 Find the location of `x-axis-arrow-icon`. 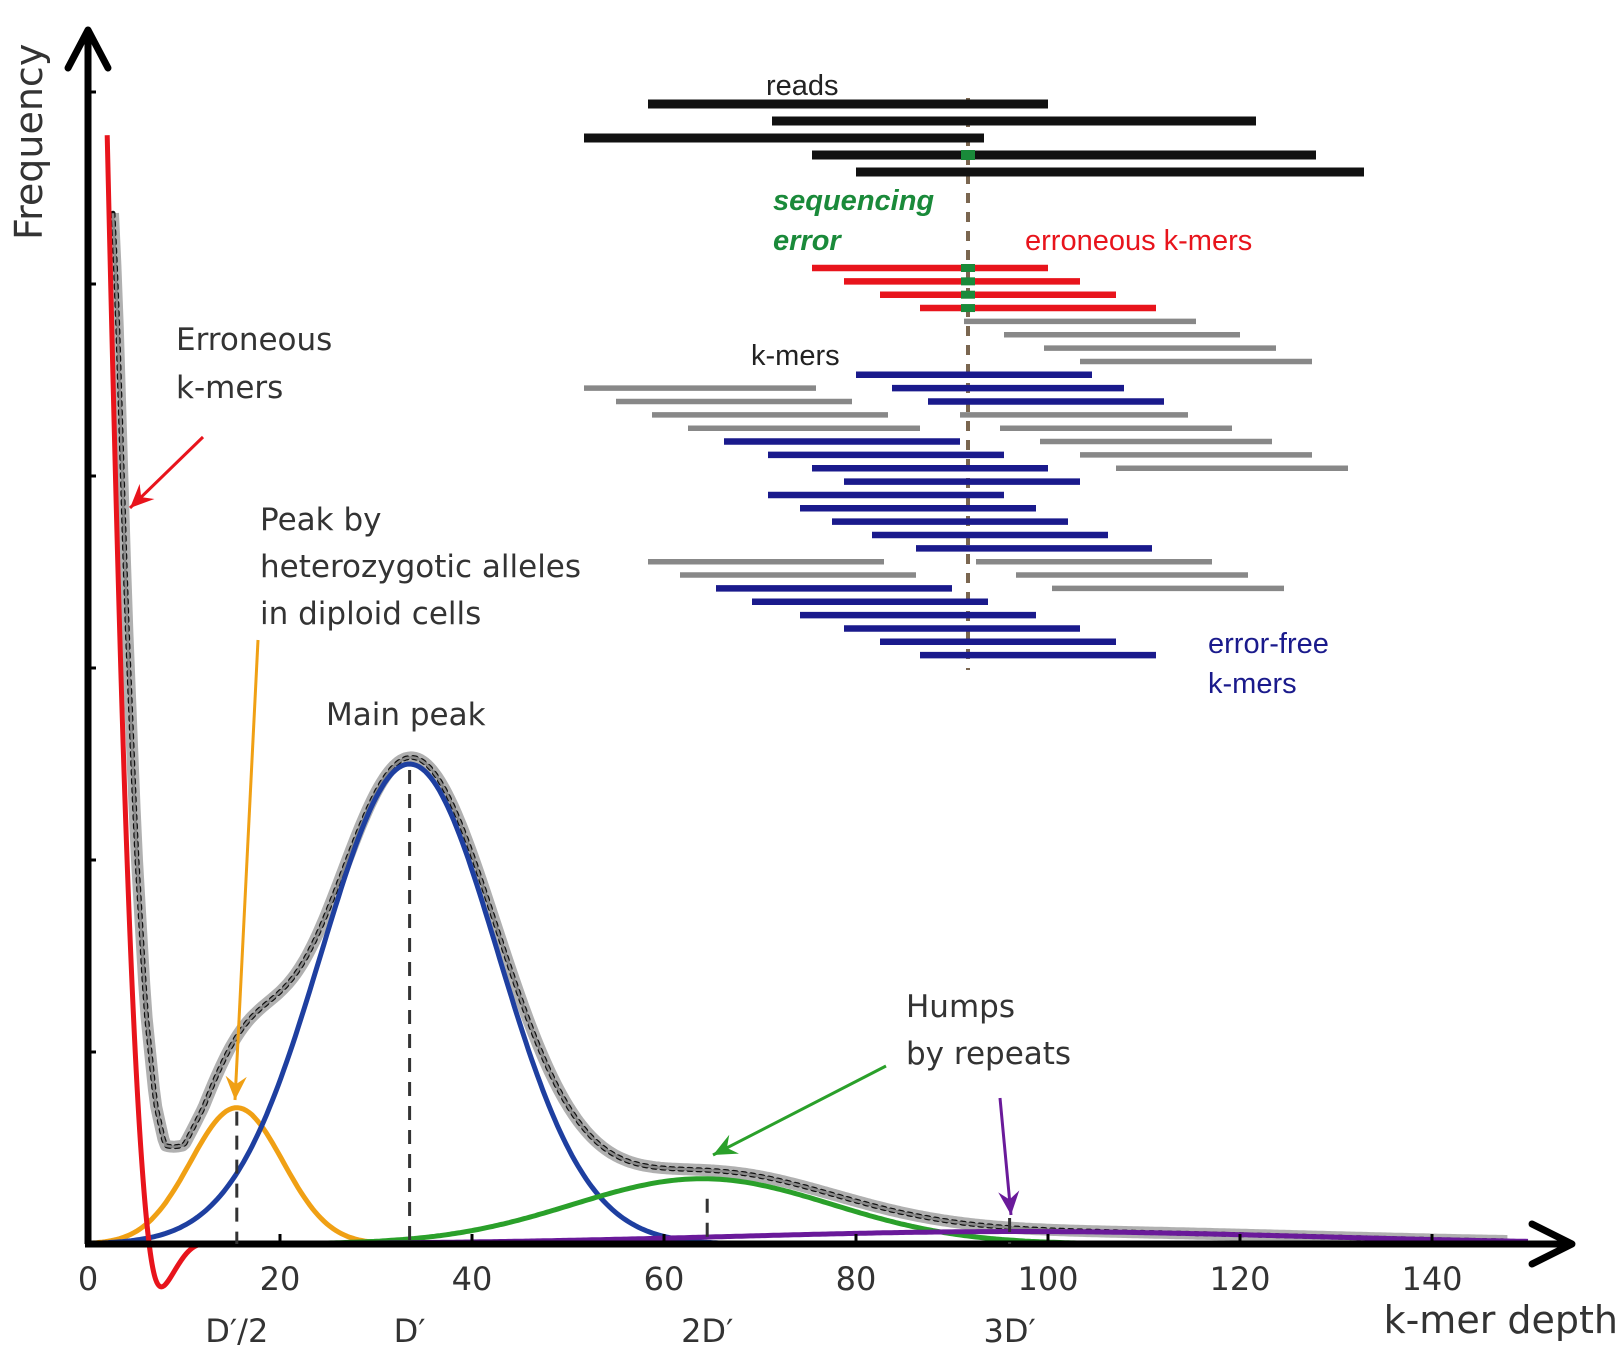

x-axis-arrow-icon is located at coordinates (1552, 1244).